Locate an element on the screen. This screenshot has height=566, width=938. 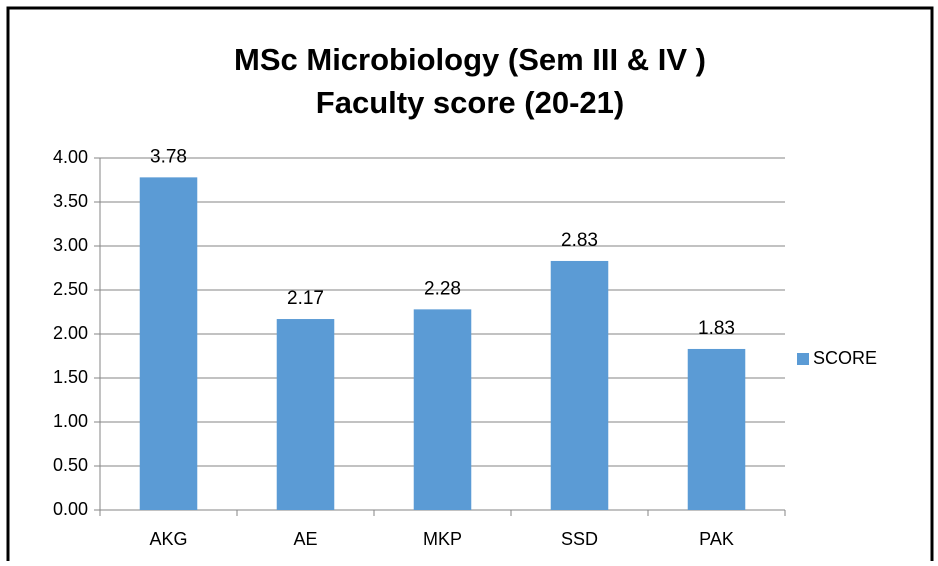
data-label: 1.83 is located at coordinates (716, 328).